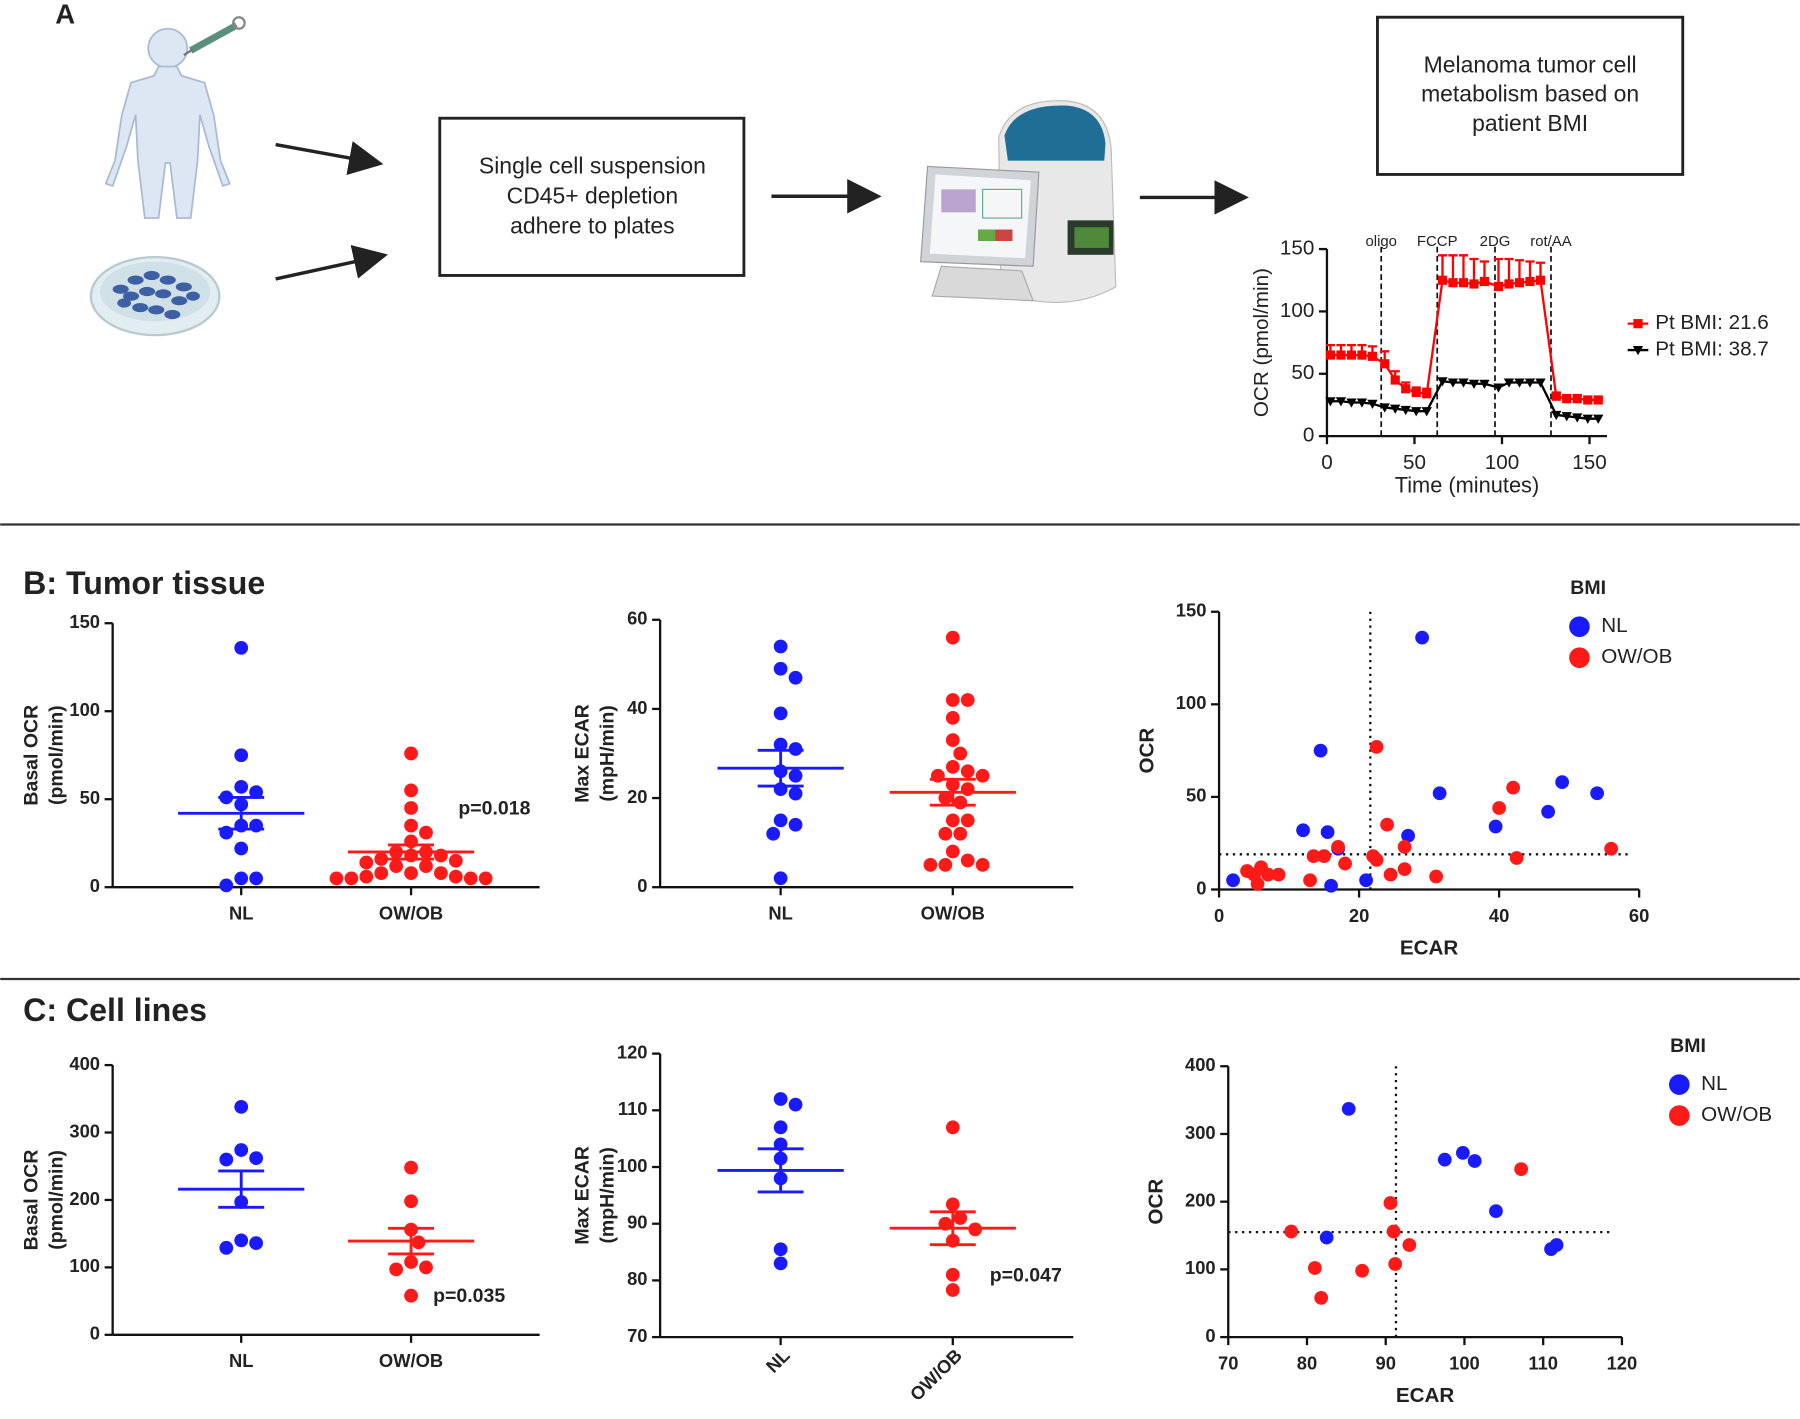 The image size is (1800, 1419). Describe the element at coordinates (1464, 1362) in the screenshot. I see `x-tick-label: 100` at that location.